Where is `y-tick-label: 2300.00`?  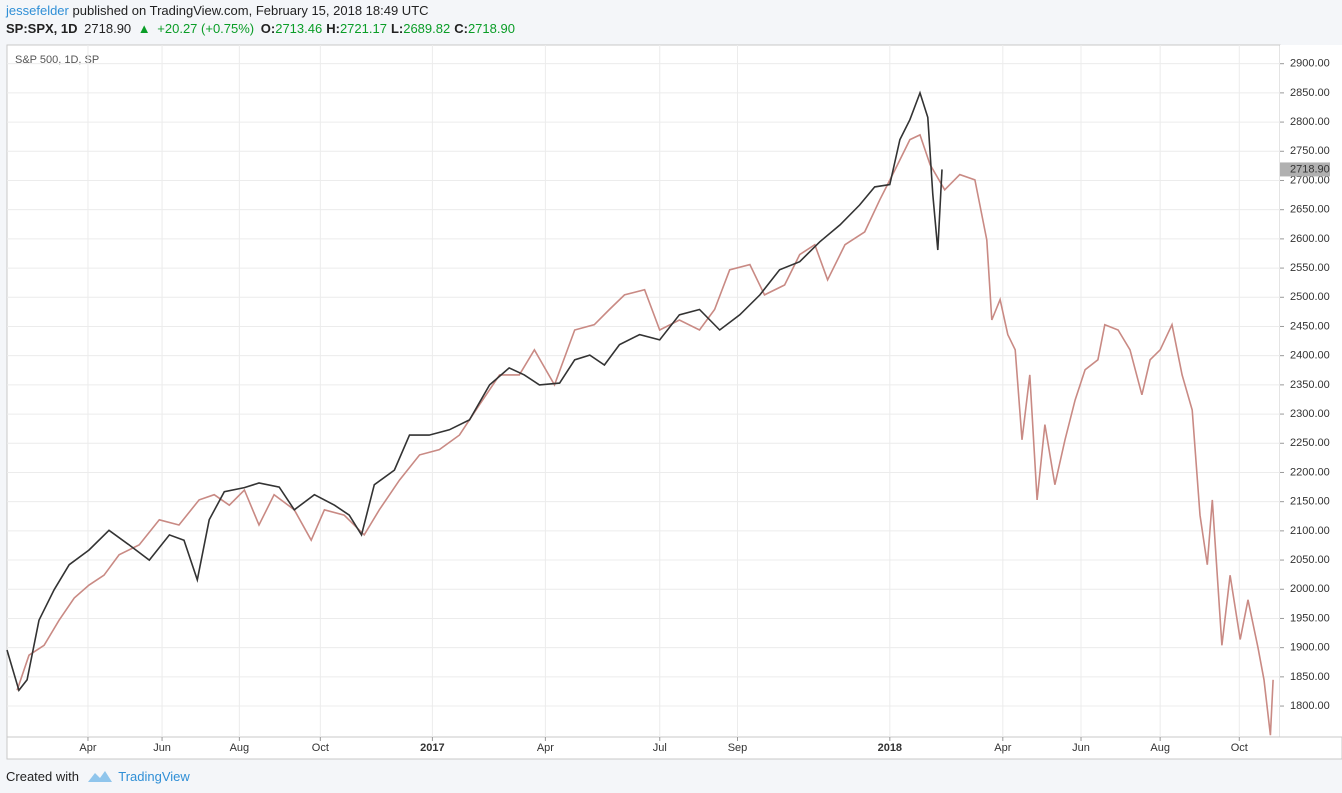 y-tick-label: 2300.00 is located at coordinates (1310, 414).